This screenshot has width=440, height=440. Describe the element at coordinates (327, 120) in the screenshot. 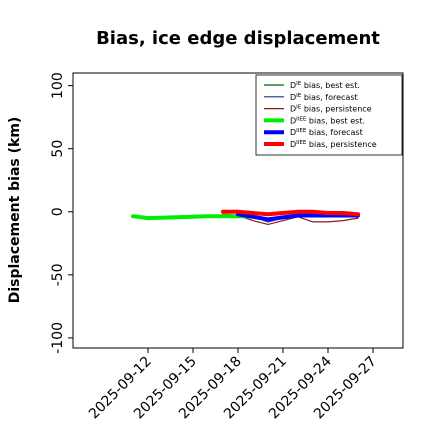

I see `legend-entry-label: DIIEE bias, best est.` at that location.